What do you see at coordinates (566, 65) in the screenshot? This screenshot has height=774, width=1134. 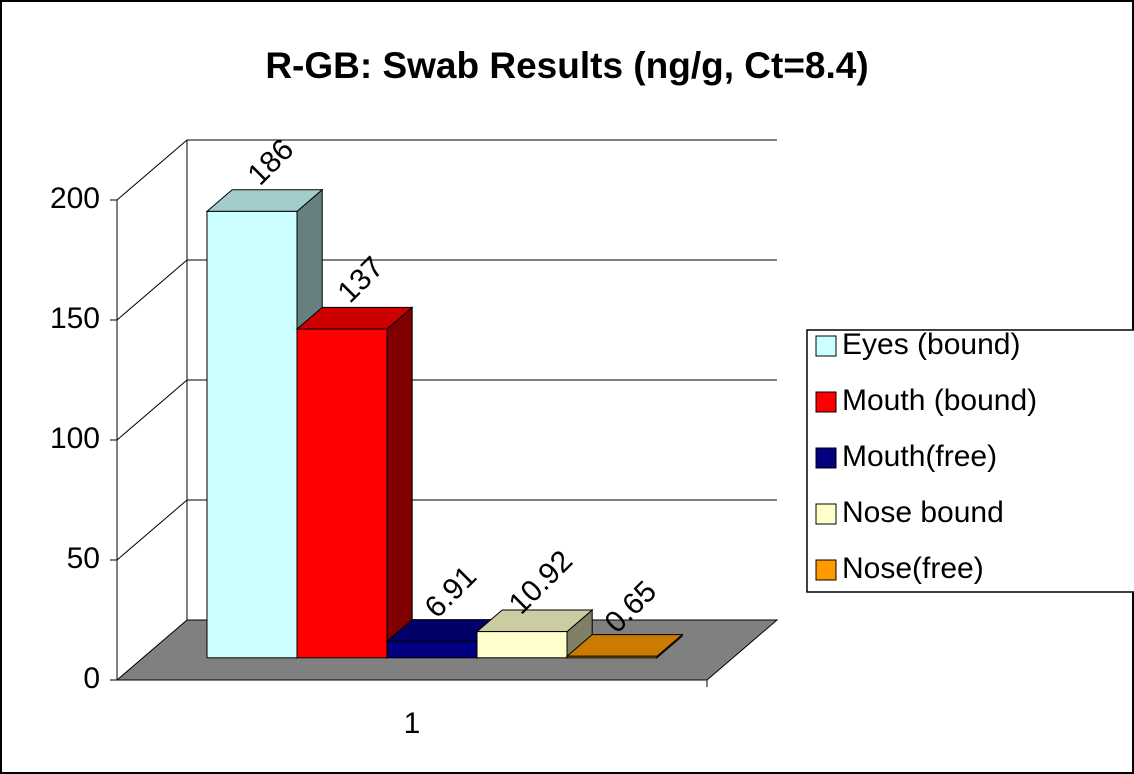 I see `chart-title: R-GB: Swab Results (ng/g, Ct=8.4)` at bounding box center [566, 65].